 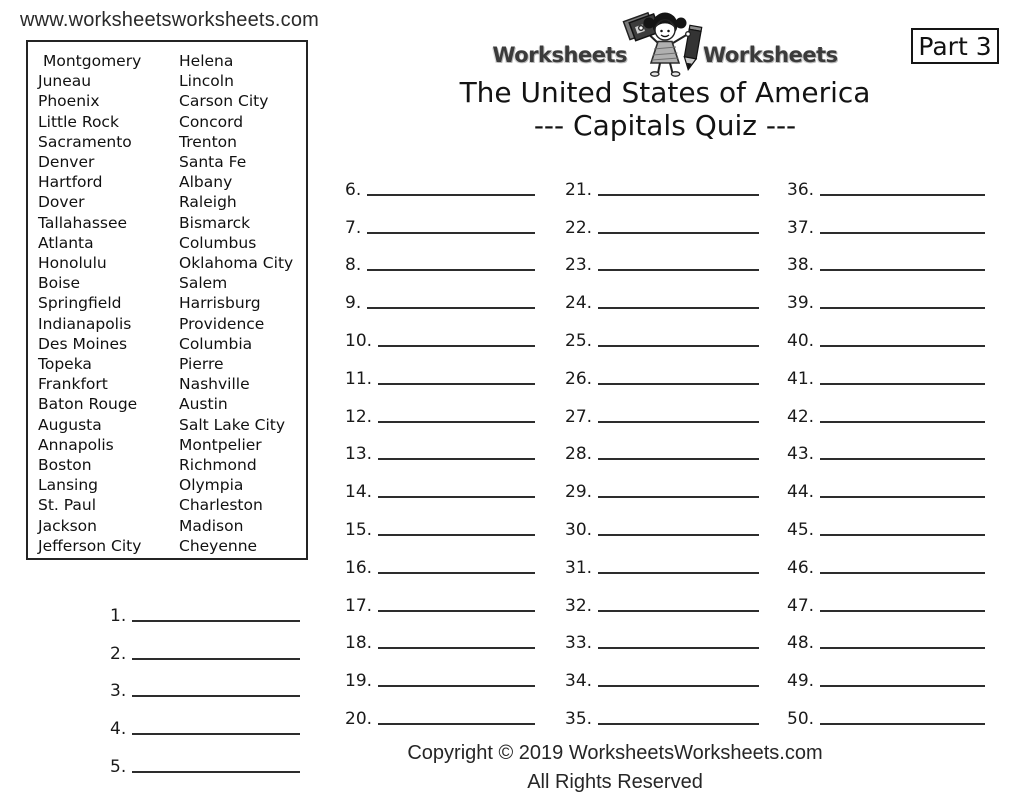 I want to click on answer-row: 10., so click(x=440, y=331).